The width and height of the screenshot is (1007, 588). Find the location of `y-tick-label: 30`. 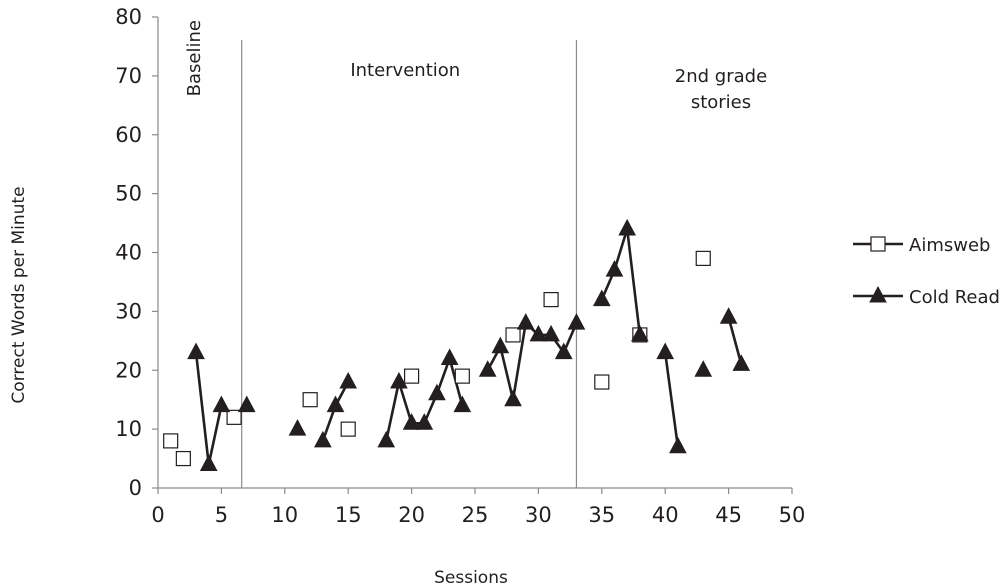

y-tick-label: 30 is located at coordinates (128, 311).